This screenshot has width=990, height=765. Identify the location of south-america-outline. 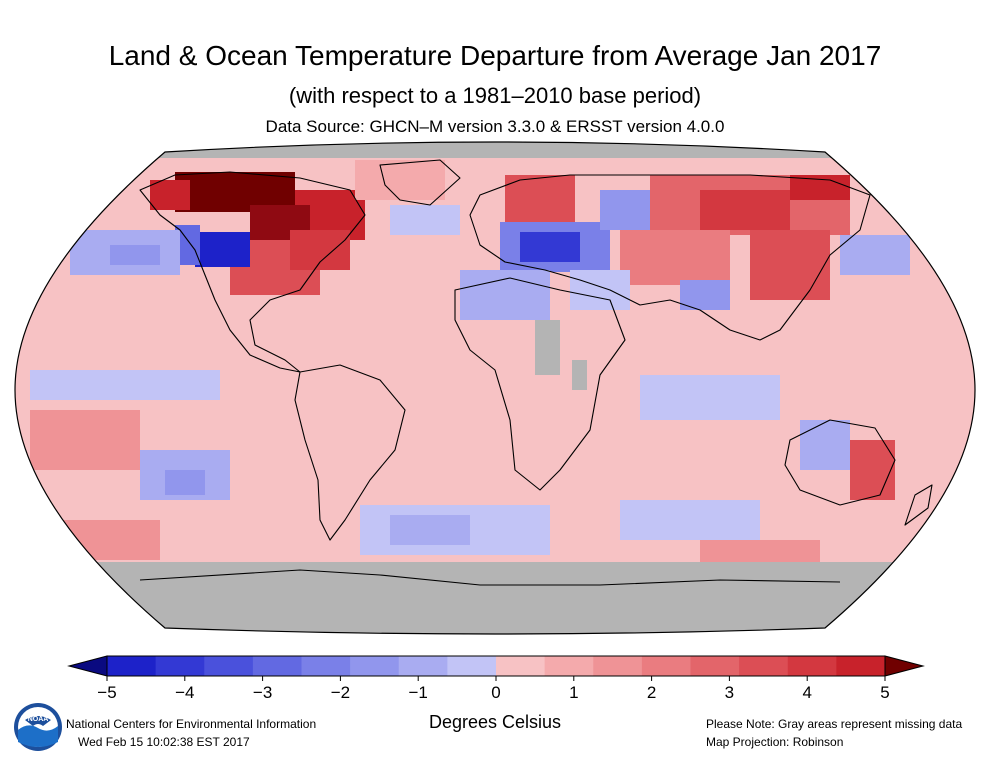
(350, 452).